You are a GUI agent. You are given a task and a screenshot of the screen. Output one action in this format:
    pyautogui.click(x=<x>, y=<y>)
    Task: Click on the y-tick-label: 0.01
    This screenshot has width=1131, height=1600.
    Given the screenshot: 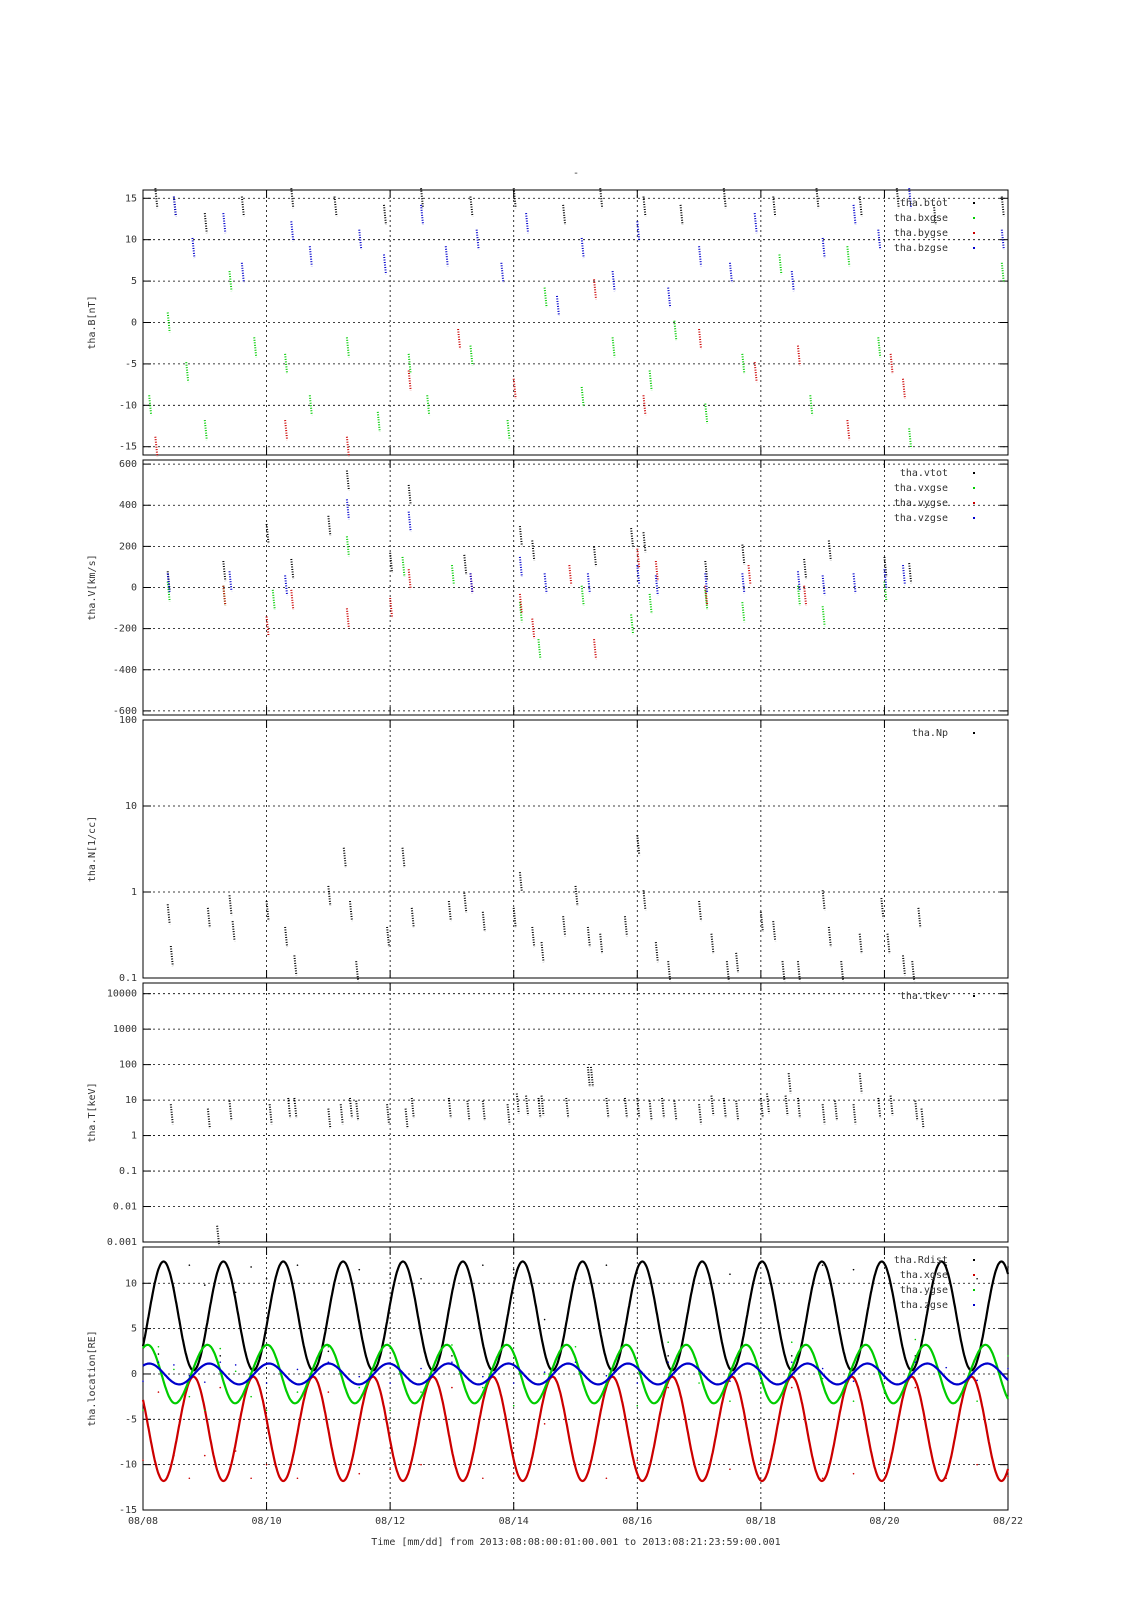 What is the action you would take?
    pyautogui.click(x=125, y=1207)
    